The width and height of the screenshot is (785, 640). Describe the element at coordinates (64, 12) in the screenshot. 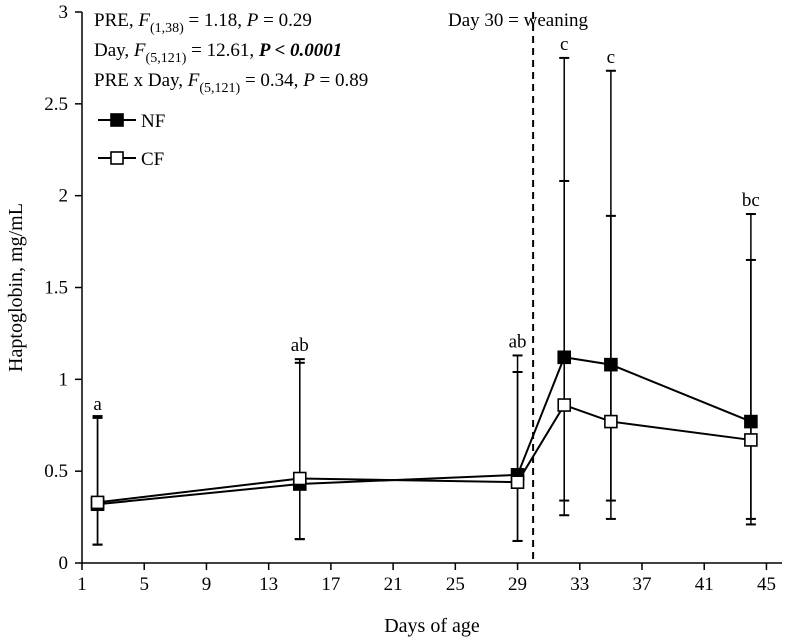

I see `y-tick-label: 3` at that location.